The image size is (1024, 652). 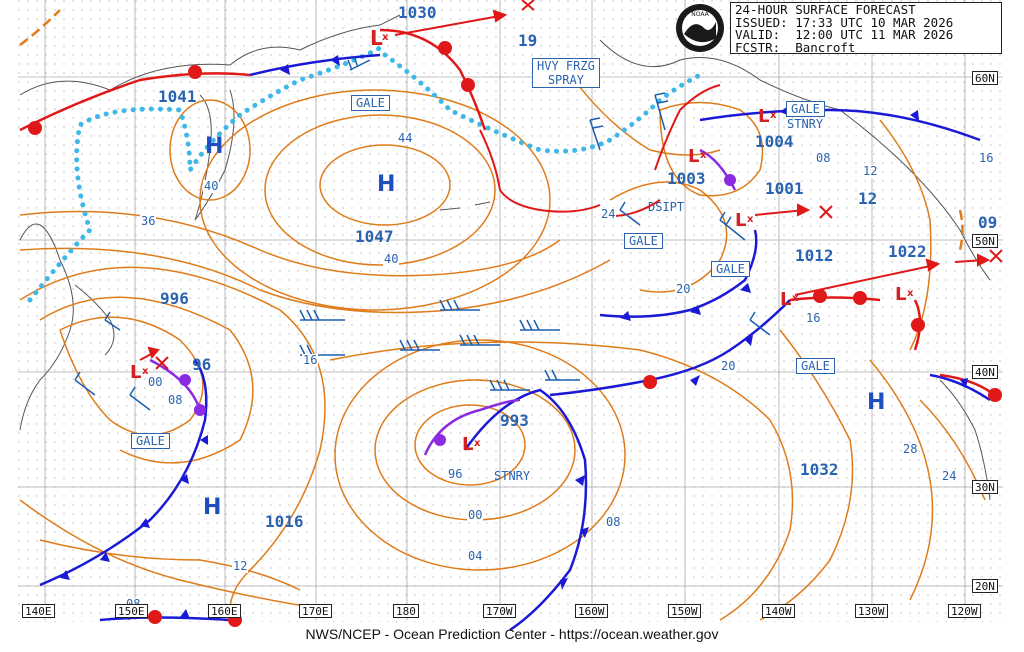 I want to click on pressure-1004: 1004, so click(x=774, y=141).